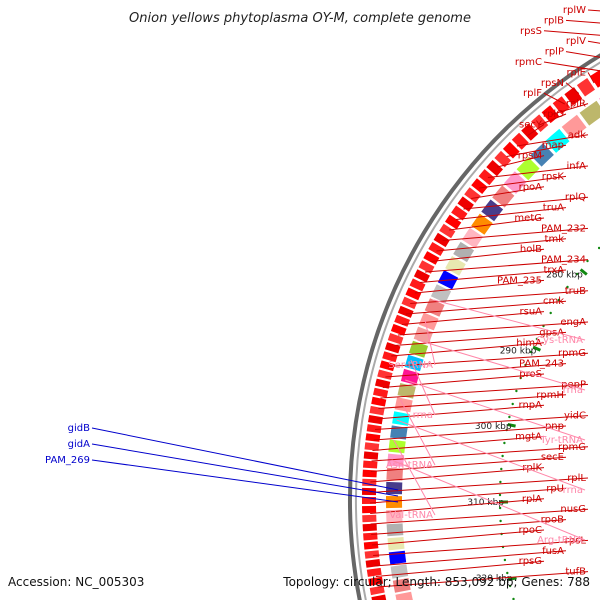 Image resolution: width=600 pixels, height=600 pixels. Describe the element at coordinates (518, 351) in the screenshot. I see `ruler-tick-label: 290 kbp` at that location.